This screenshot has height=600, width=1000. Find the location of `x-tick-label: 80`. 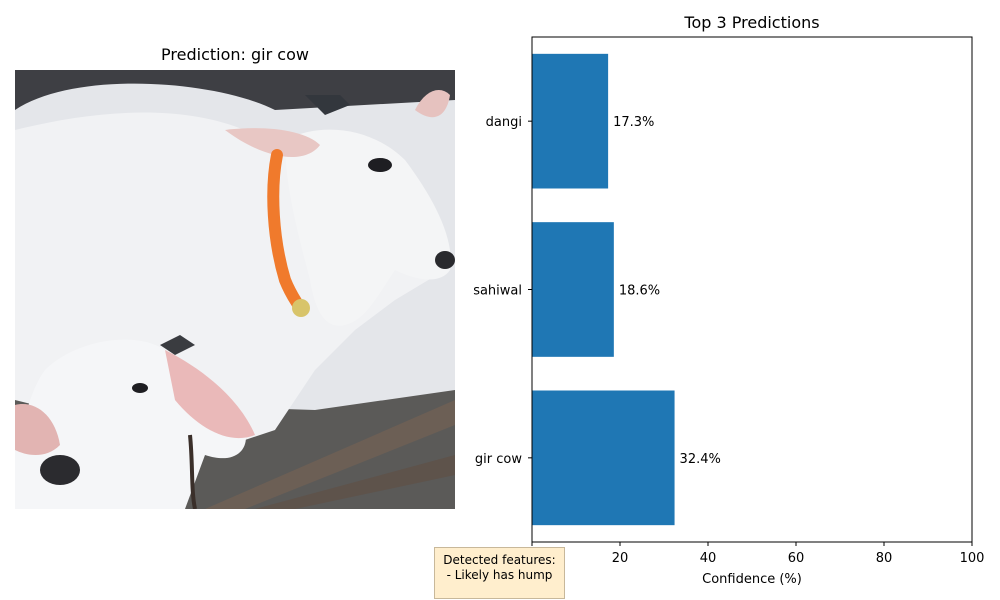

x-tick-label: 80 is located at coordinates (884, 558).